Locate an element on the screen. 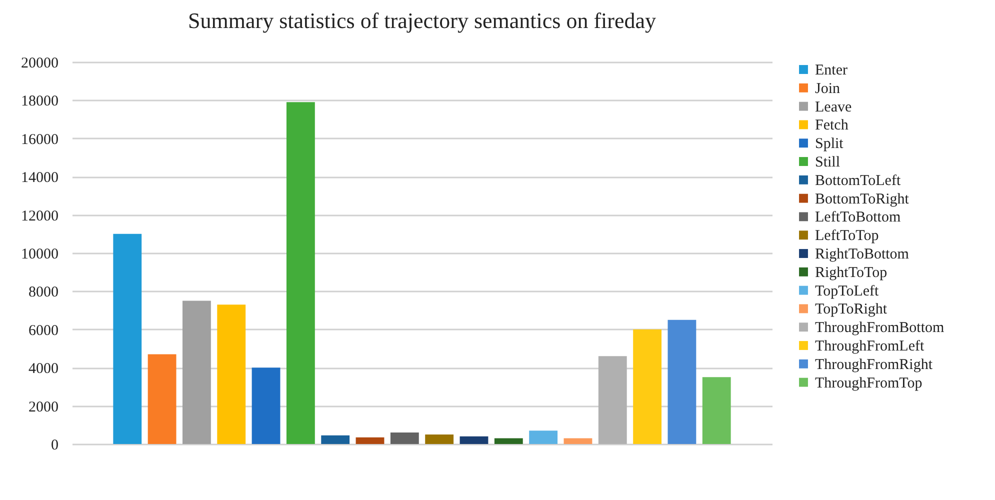 The image size is (995, 500). y-tick-label: 12000 is located at coordinates (39, 216).